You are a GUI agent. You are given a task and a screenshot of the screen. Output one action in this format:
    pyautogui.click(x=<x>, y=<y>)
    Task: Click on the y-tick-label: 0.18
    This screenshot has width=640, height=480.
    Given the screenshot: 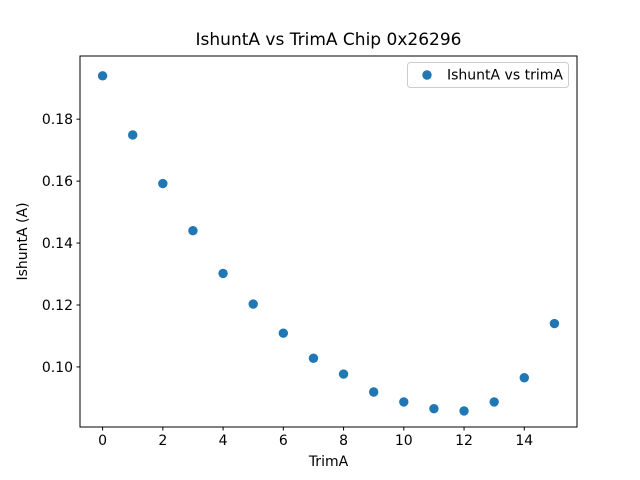 What is the action you would take?
    pyautogui.click(x=57, y=120)
    